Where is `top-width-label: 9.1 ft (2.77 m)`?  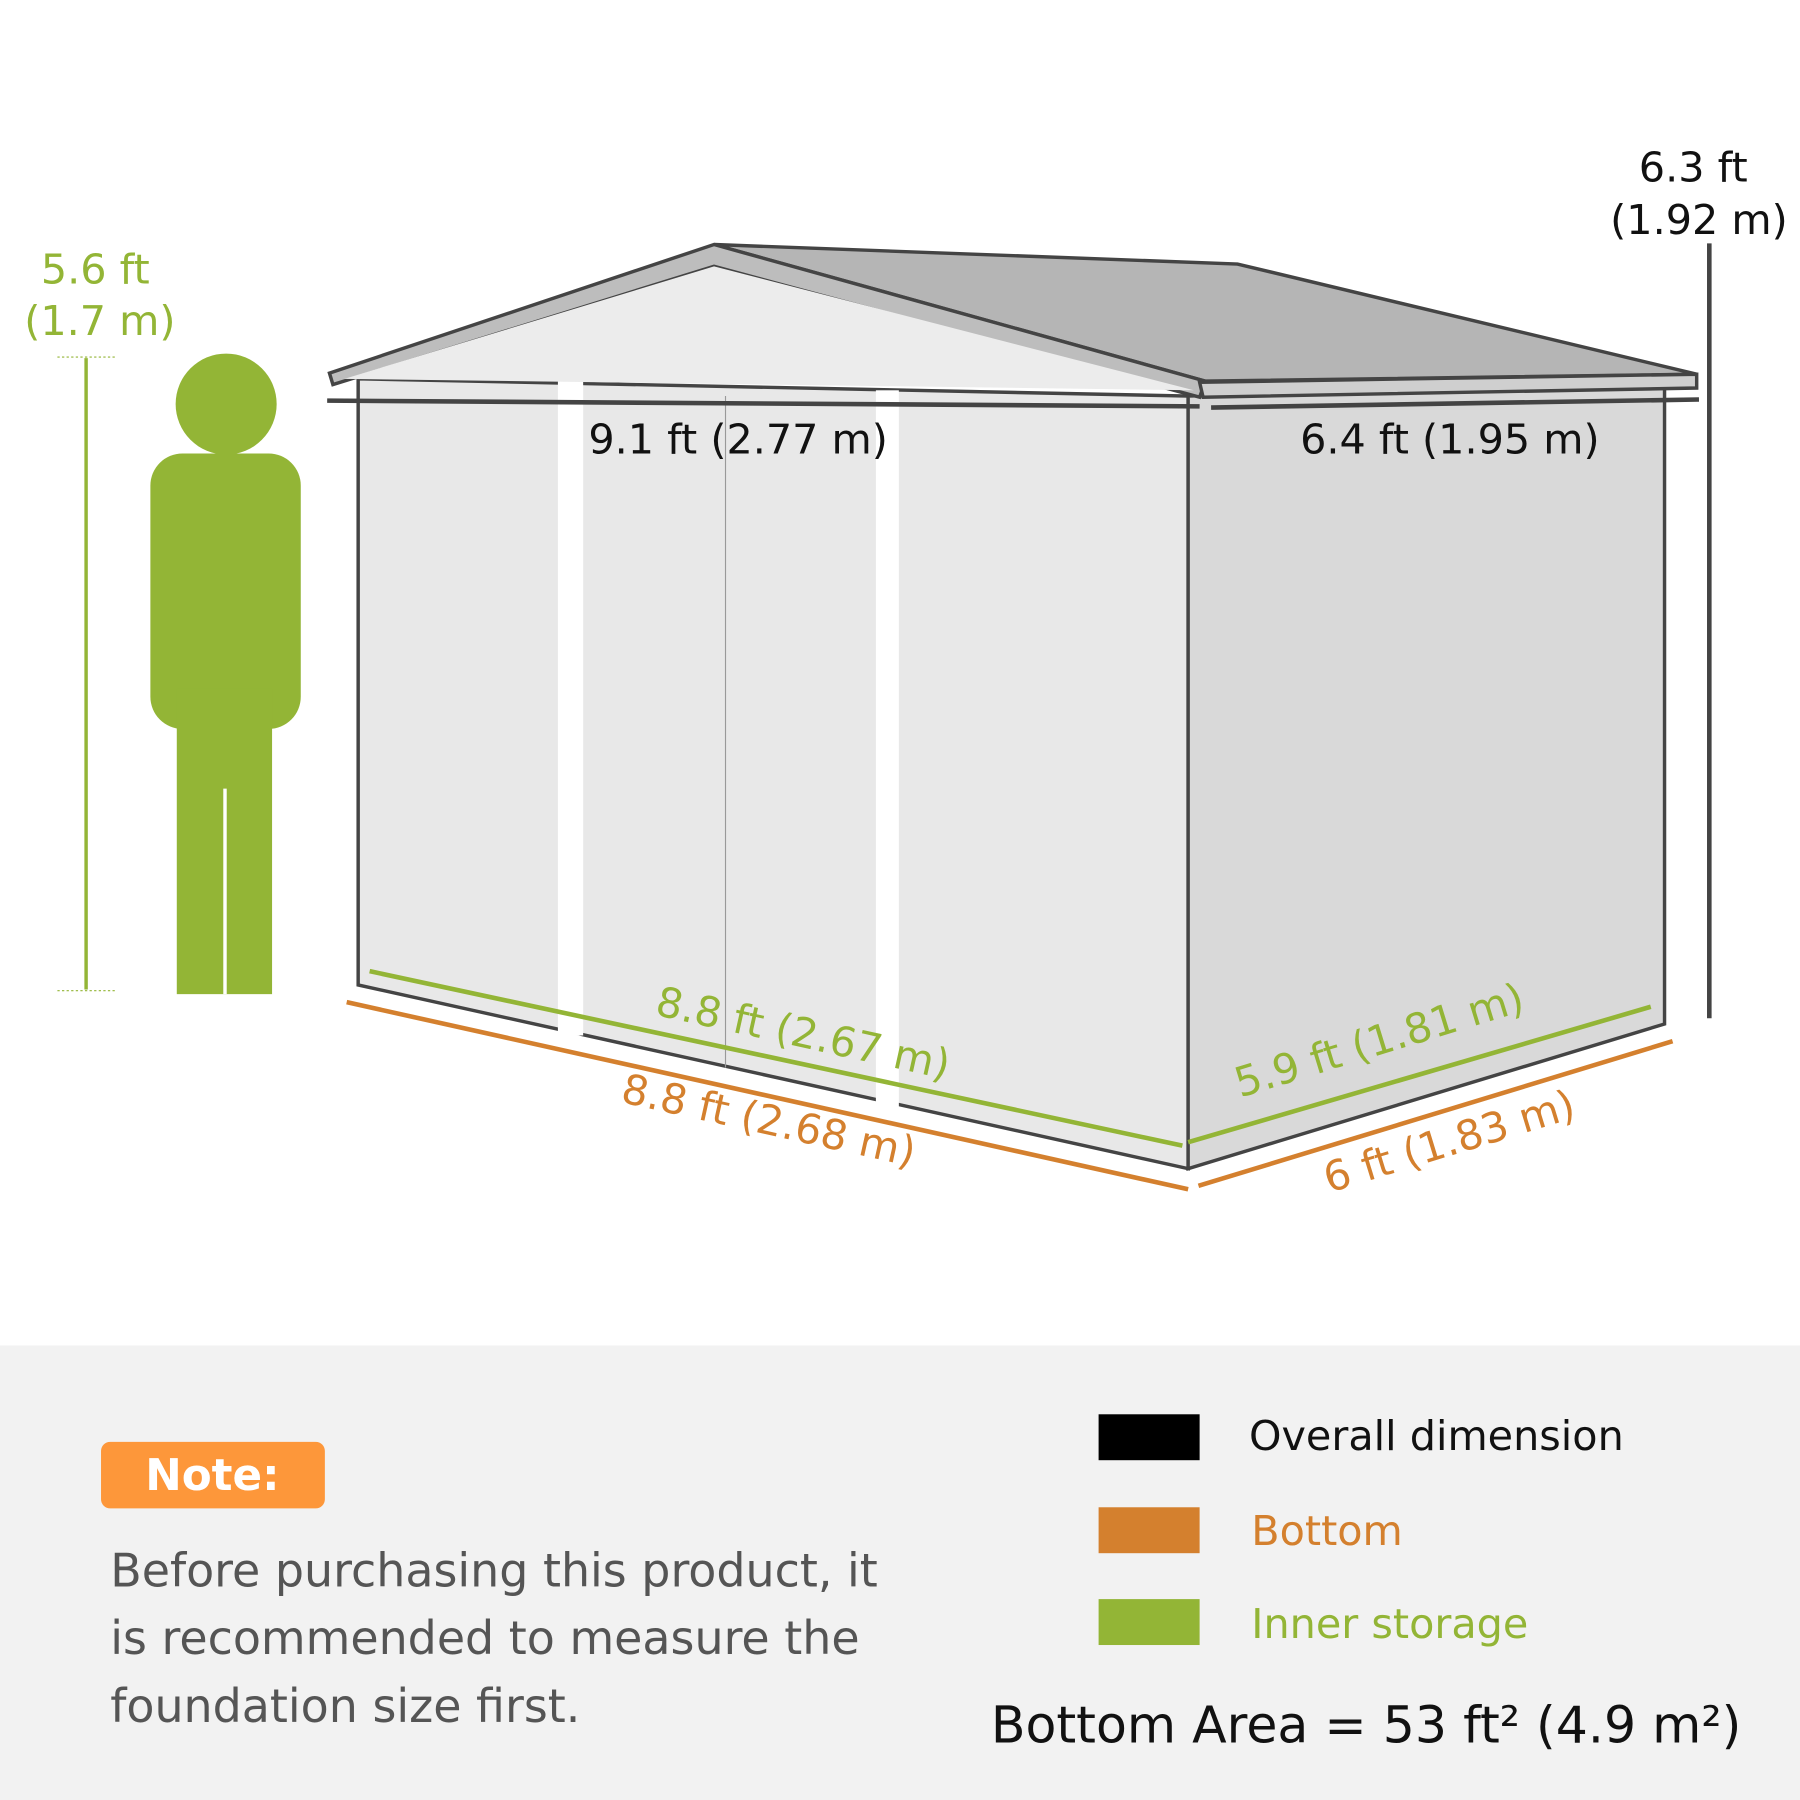 top-width-label: 9.1 ft (2.77 m) is located at coordinates (738, 439).